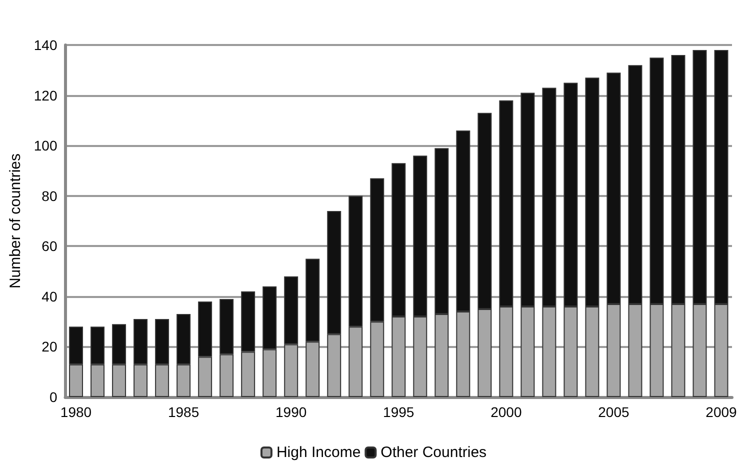  Describe the element at coordinates (184, 412) in the screenshot. I see `x-tick-label: 1985` at that location.